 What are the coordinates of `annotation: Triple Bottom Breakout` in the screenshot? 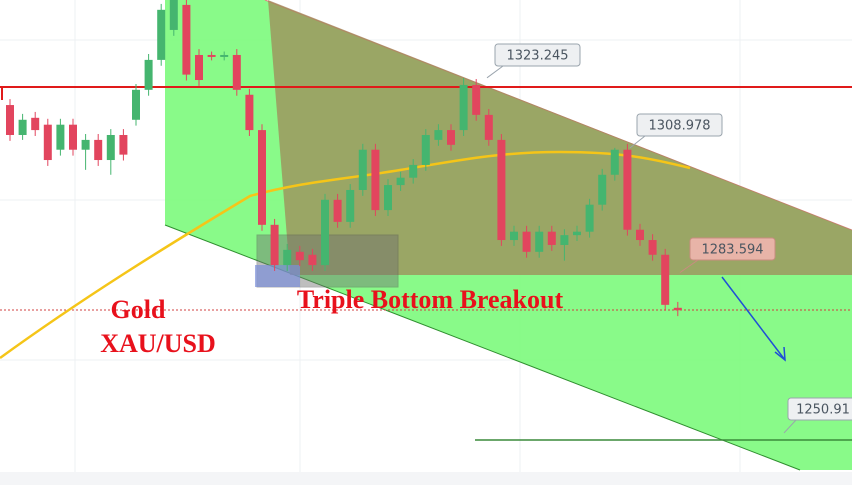 It's located at (430, 299).